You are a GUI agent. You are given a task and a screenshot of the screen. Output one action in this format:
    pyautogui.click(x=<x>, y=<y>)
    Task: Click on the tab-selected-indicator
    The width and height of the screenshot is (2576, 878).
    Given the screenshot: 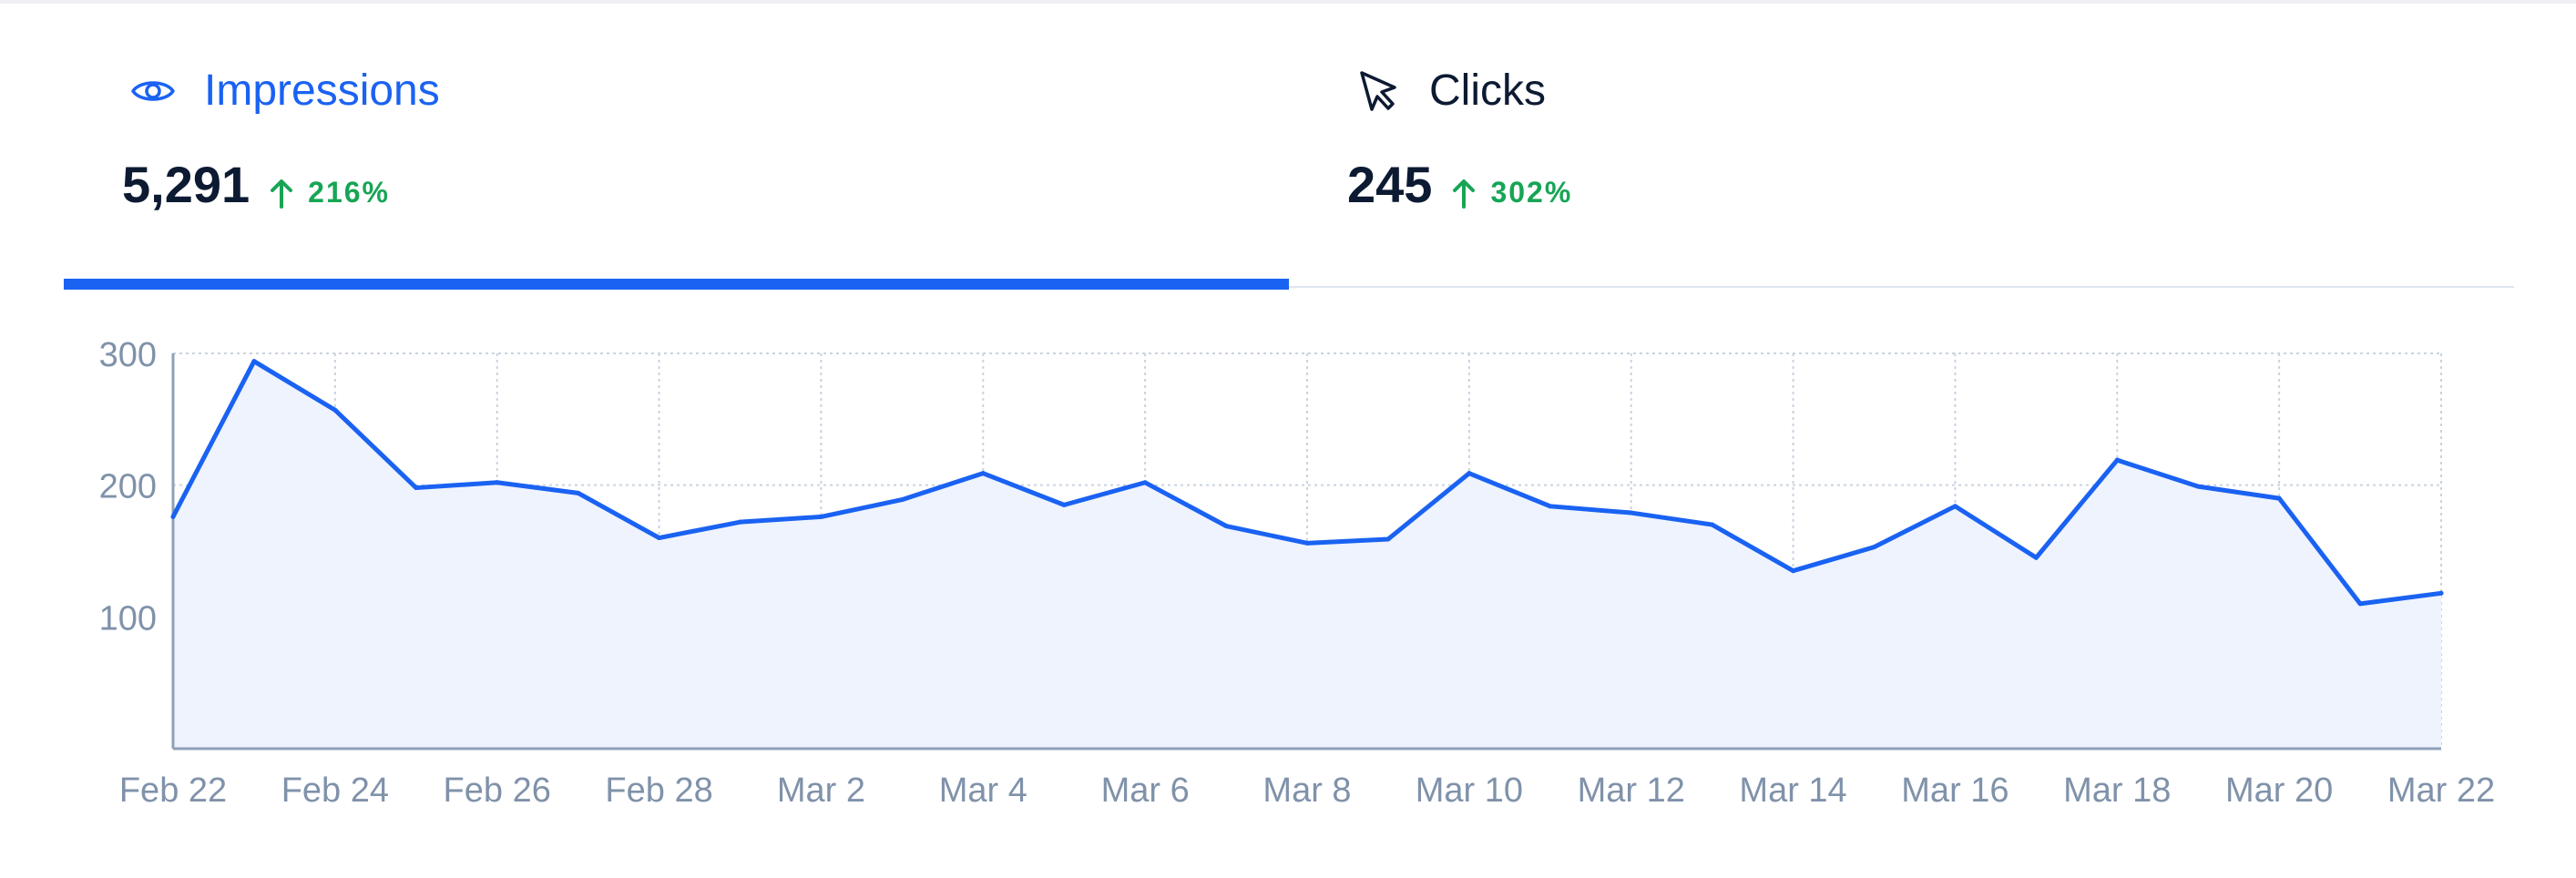 What is the action you would take?
    pyautogui.click(x=677, y=284)
    